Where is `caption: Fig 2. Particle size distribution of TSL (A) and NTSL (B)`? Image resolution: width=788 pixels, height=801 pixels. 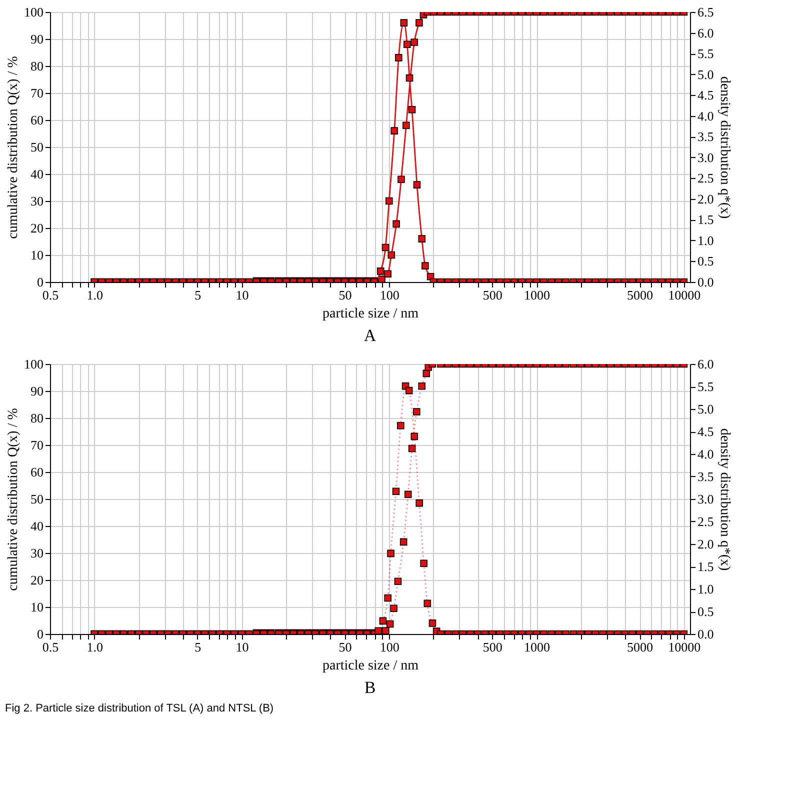
caption: Fig 2. Particle size distribution of TSL (A) and NTSL (B) is located at coordinates (139, 708).